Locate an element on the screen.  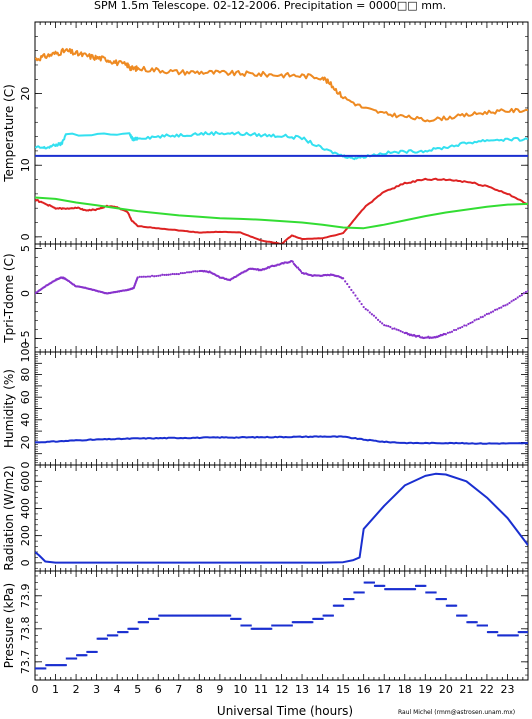
y-tick-label: 0 is located at coordinates (25, 293).